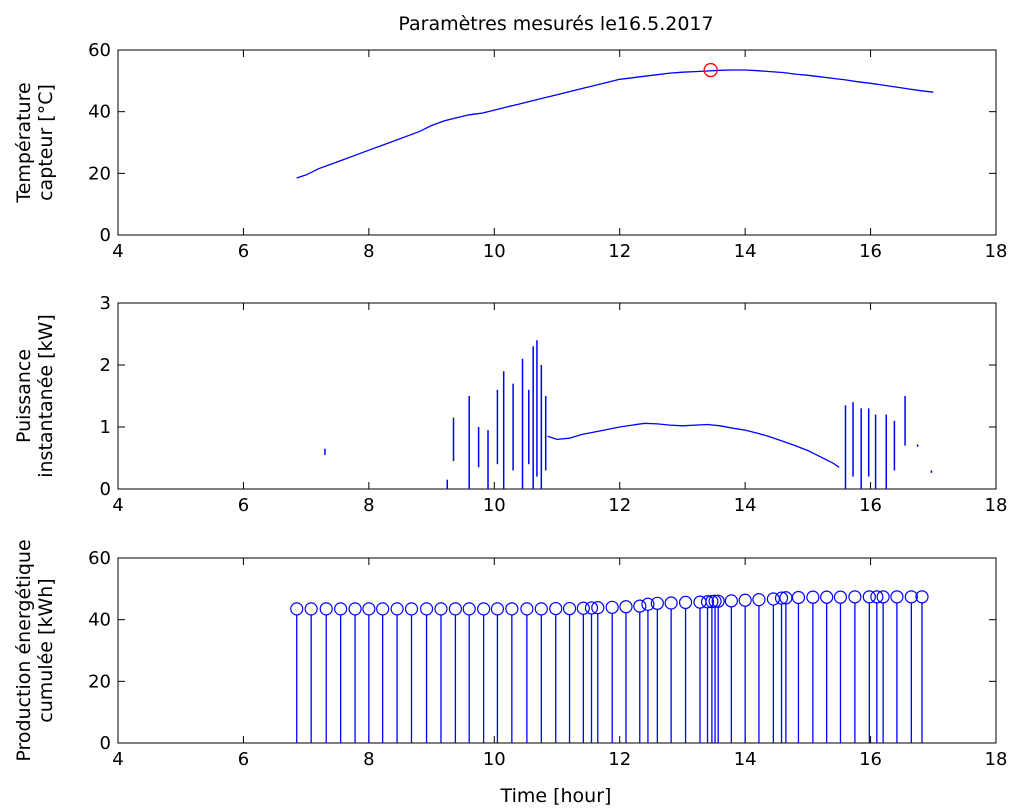  I want to click on series-line-temperature, so click(615, 124).